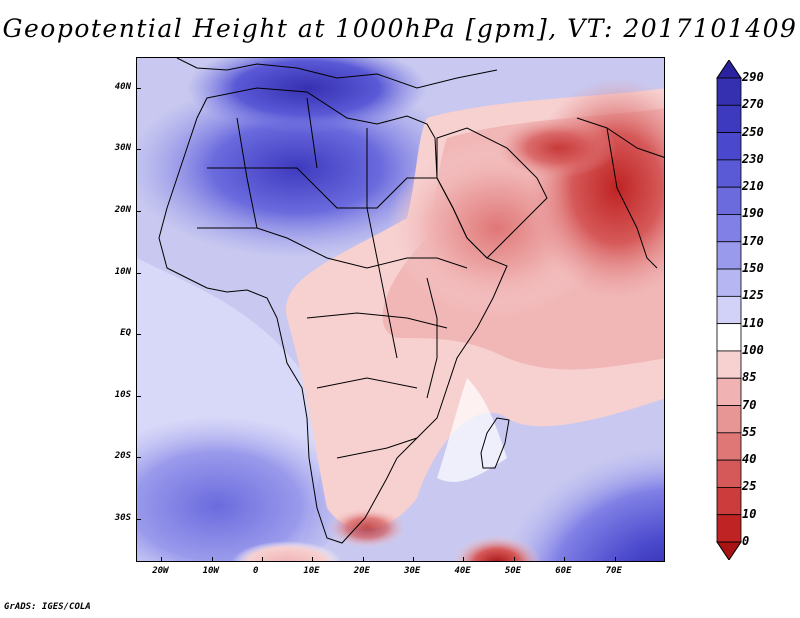  I want to click on colorbar-top-triangle, so click(729, 69).